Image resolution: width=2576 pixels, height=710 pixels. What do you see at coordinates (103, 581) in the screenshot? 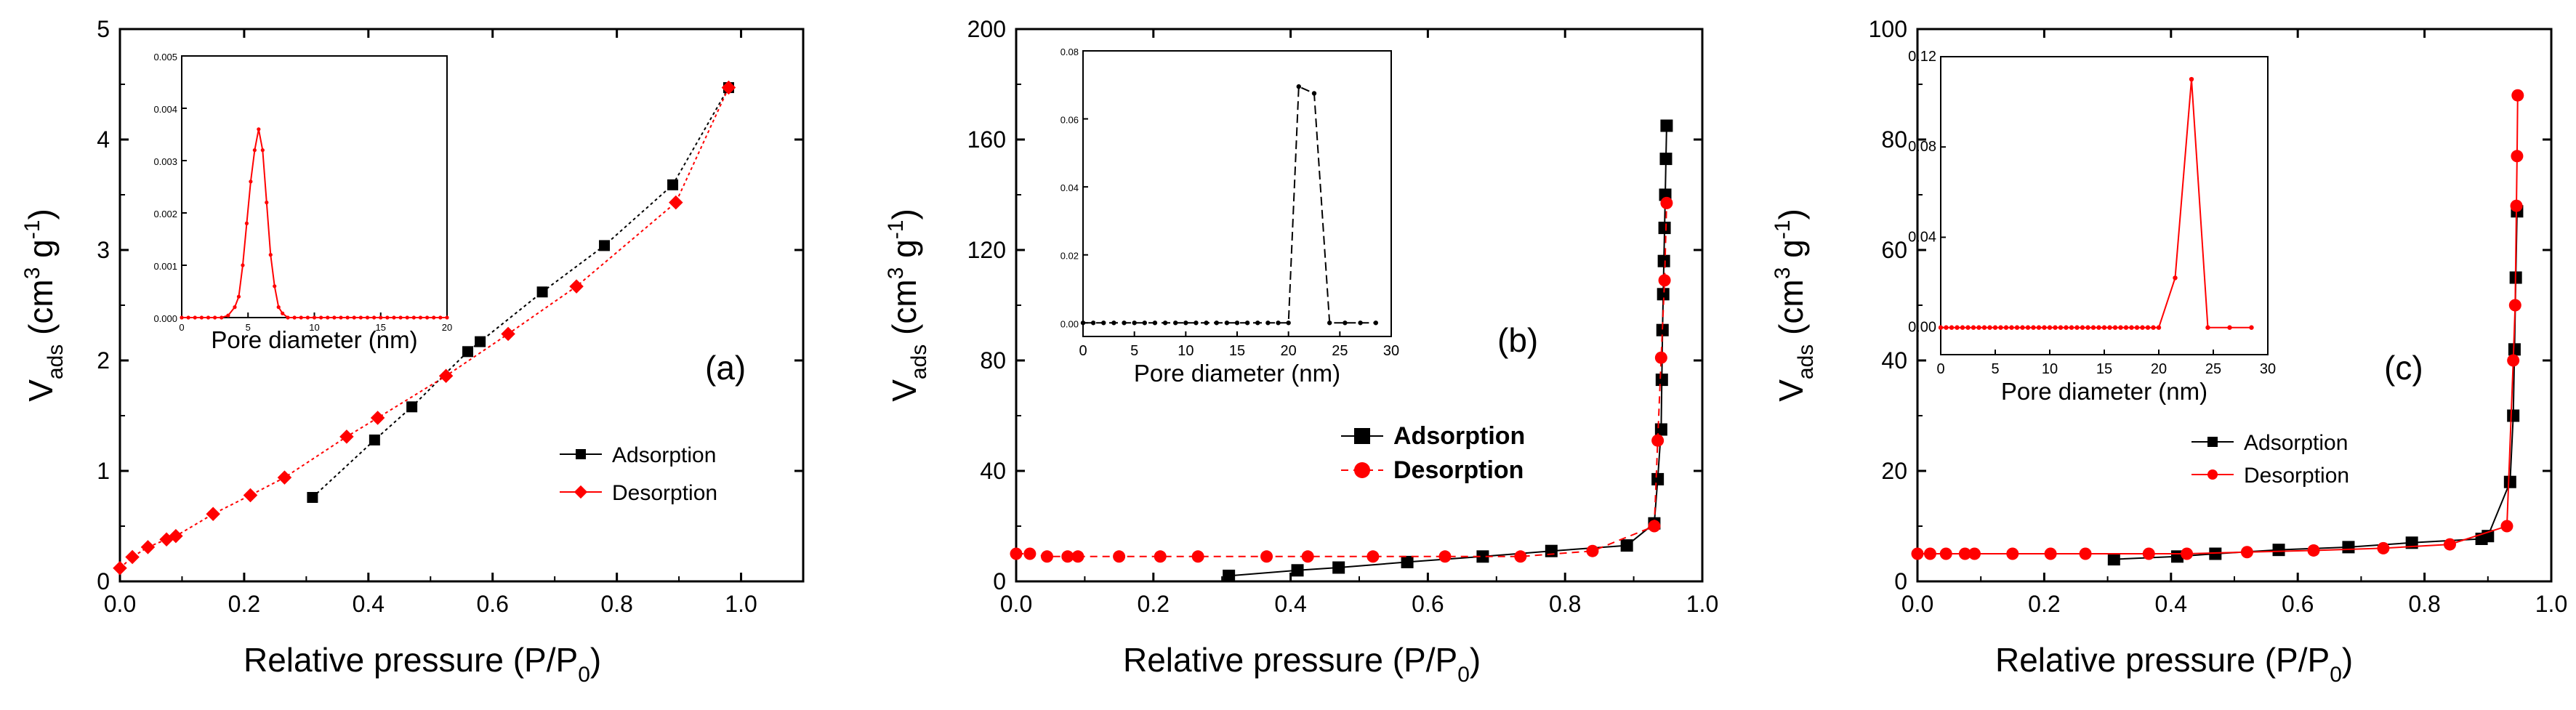
I see `y-tick-label: 0` at bounding box center [103, 581].